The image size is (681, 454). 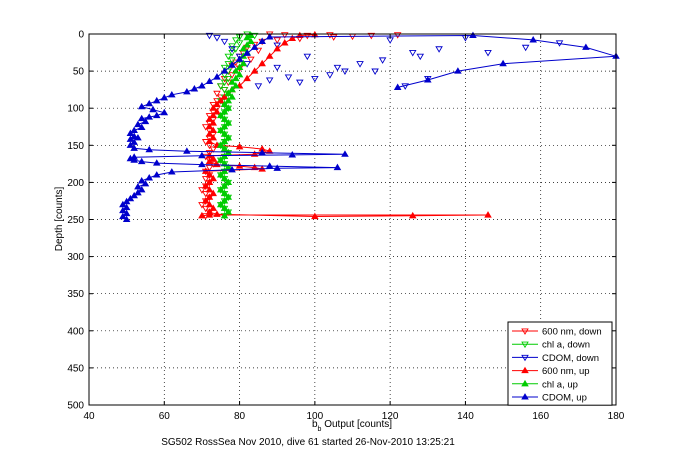 What do you see at coordinates (315, 416) in the screenshot?
I see `x-tick-label: 100` at bounding box center [315, 416].